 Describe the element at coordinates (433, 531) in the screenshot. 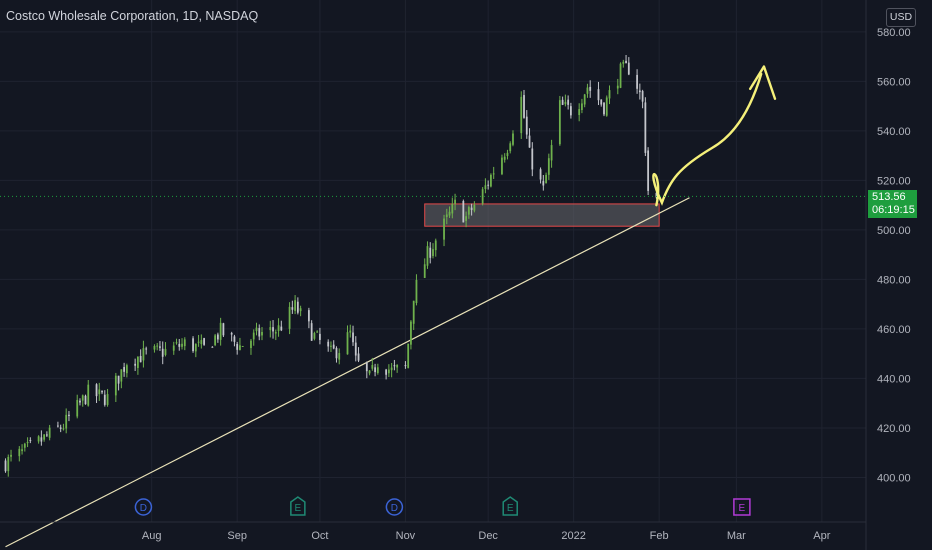

I see `time-axis: Aug Sep Oct Nov Dec 2022 Feb Mar Apr` at that location.